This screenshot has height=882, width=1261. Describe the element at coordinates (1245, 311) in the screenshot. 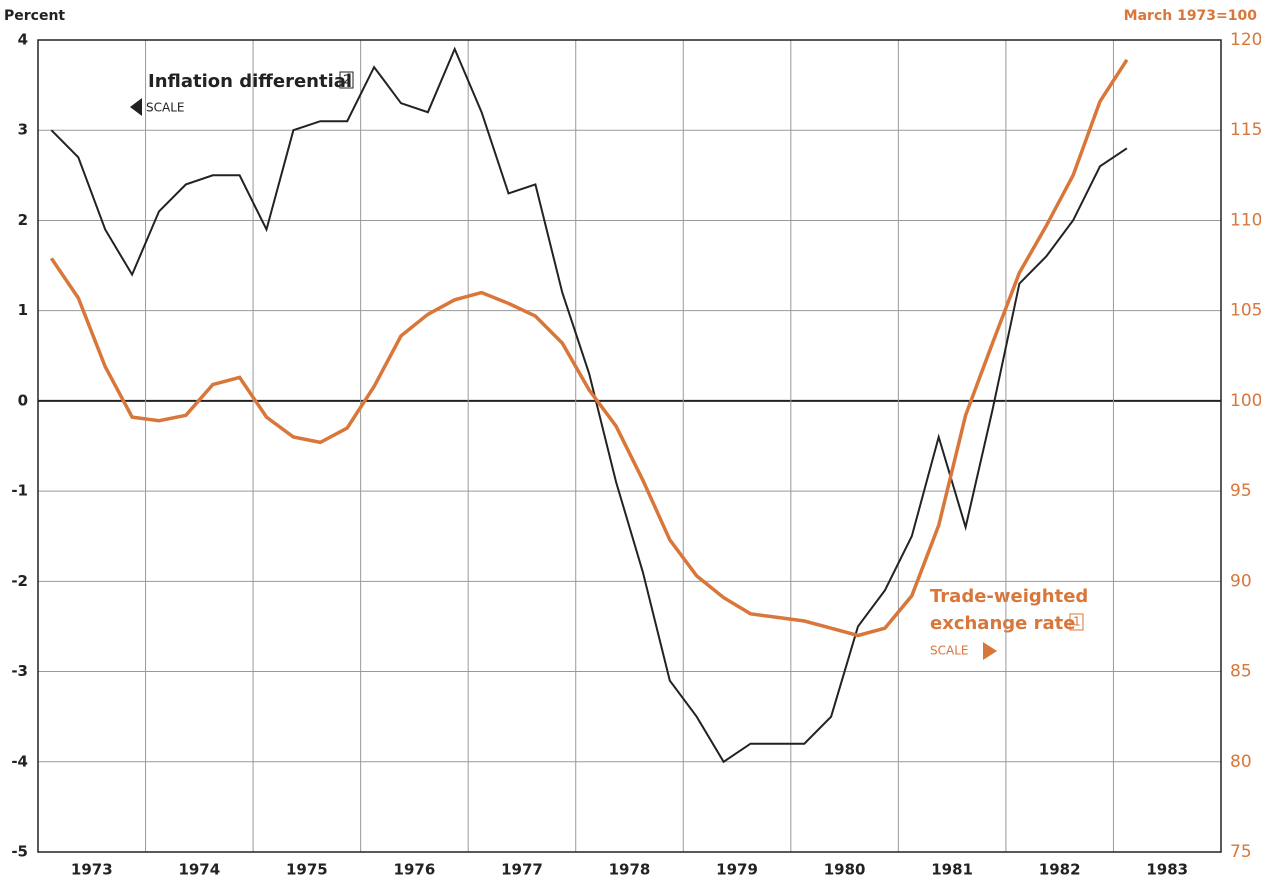

I see `y2-tick-label: 105` at that location.